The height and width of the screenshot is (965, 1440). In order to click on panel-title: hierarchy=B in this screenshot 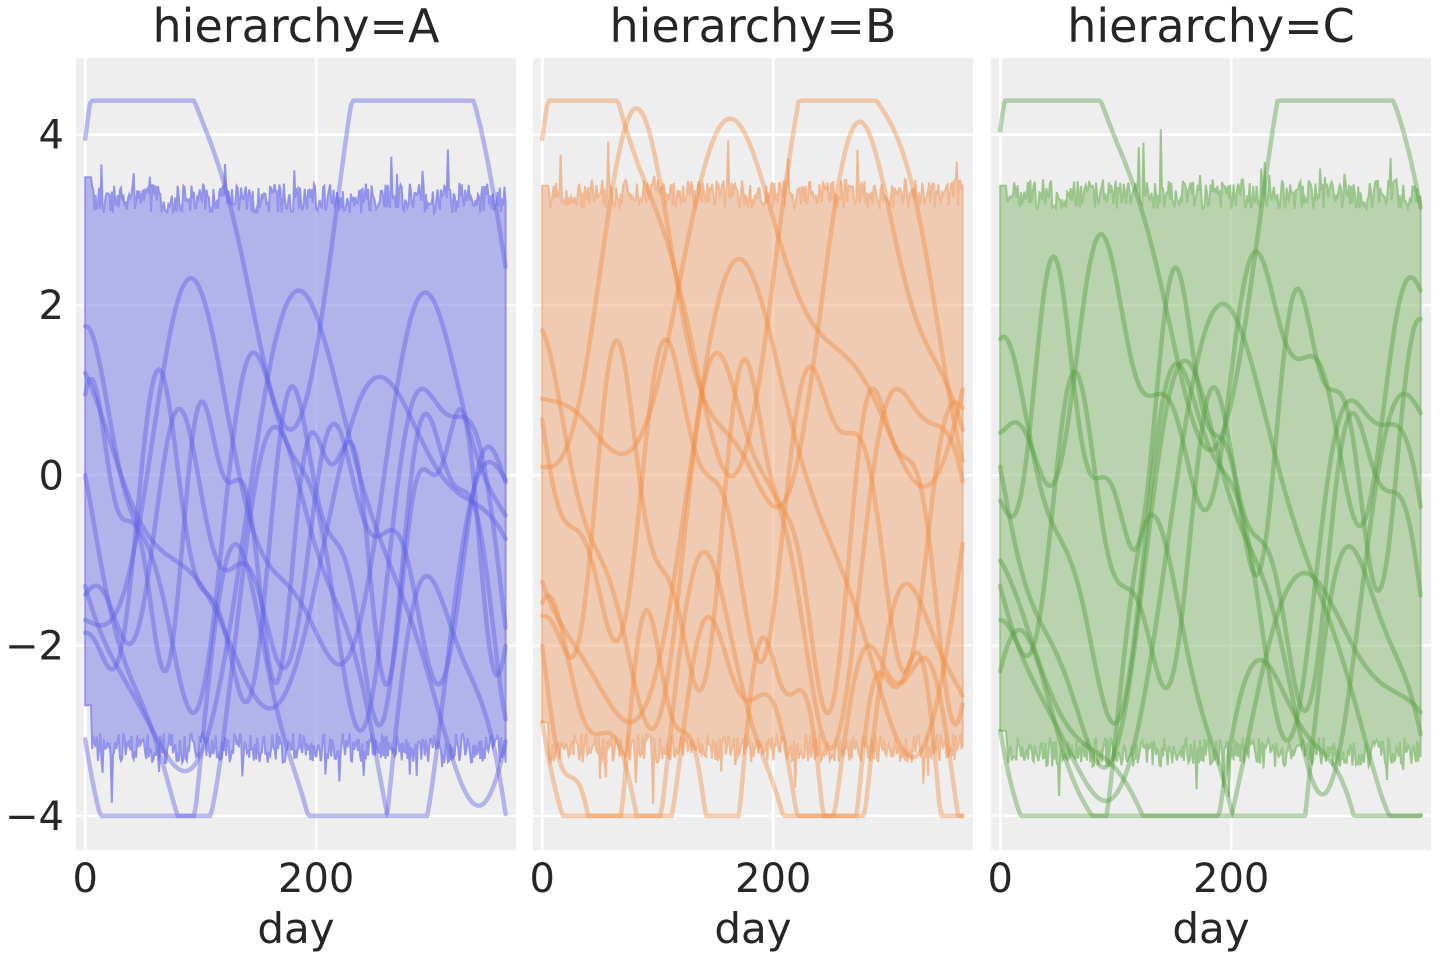, I will do `click(752, 26)`.